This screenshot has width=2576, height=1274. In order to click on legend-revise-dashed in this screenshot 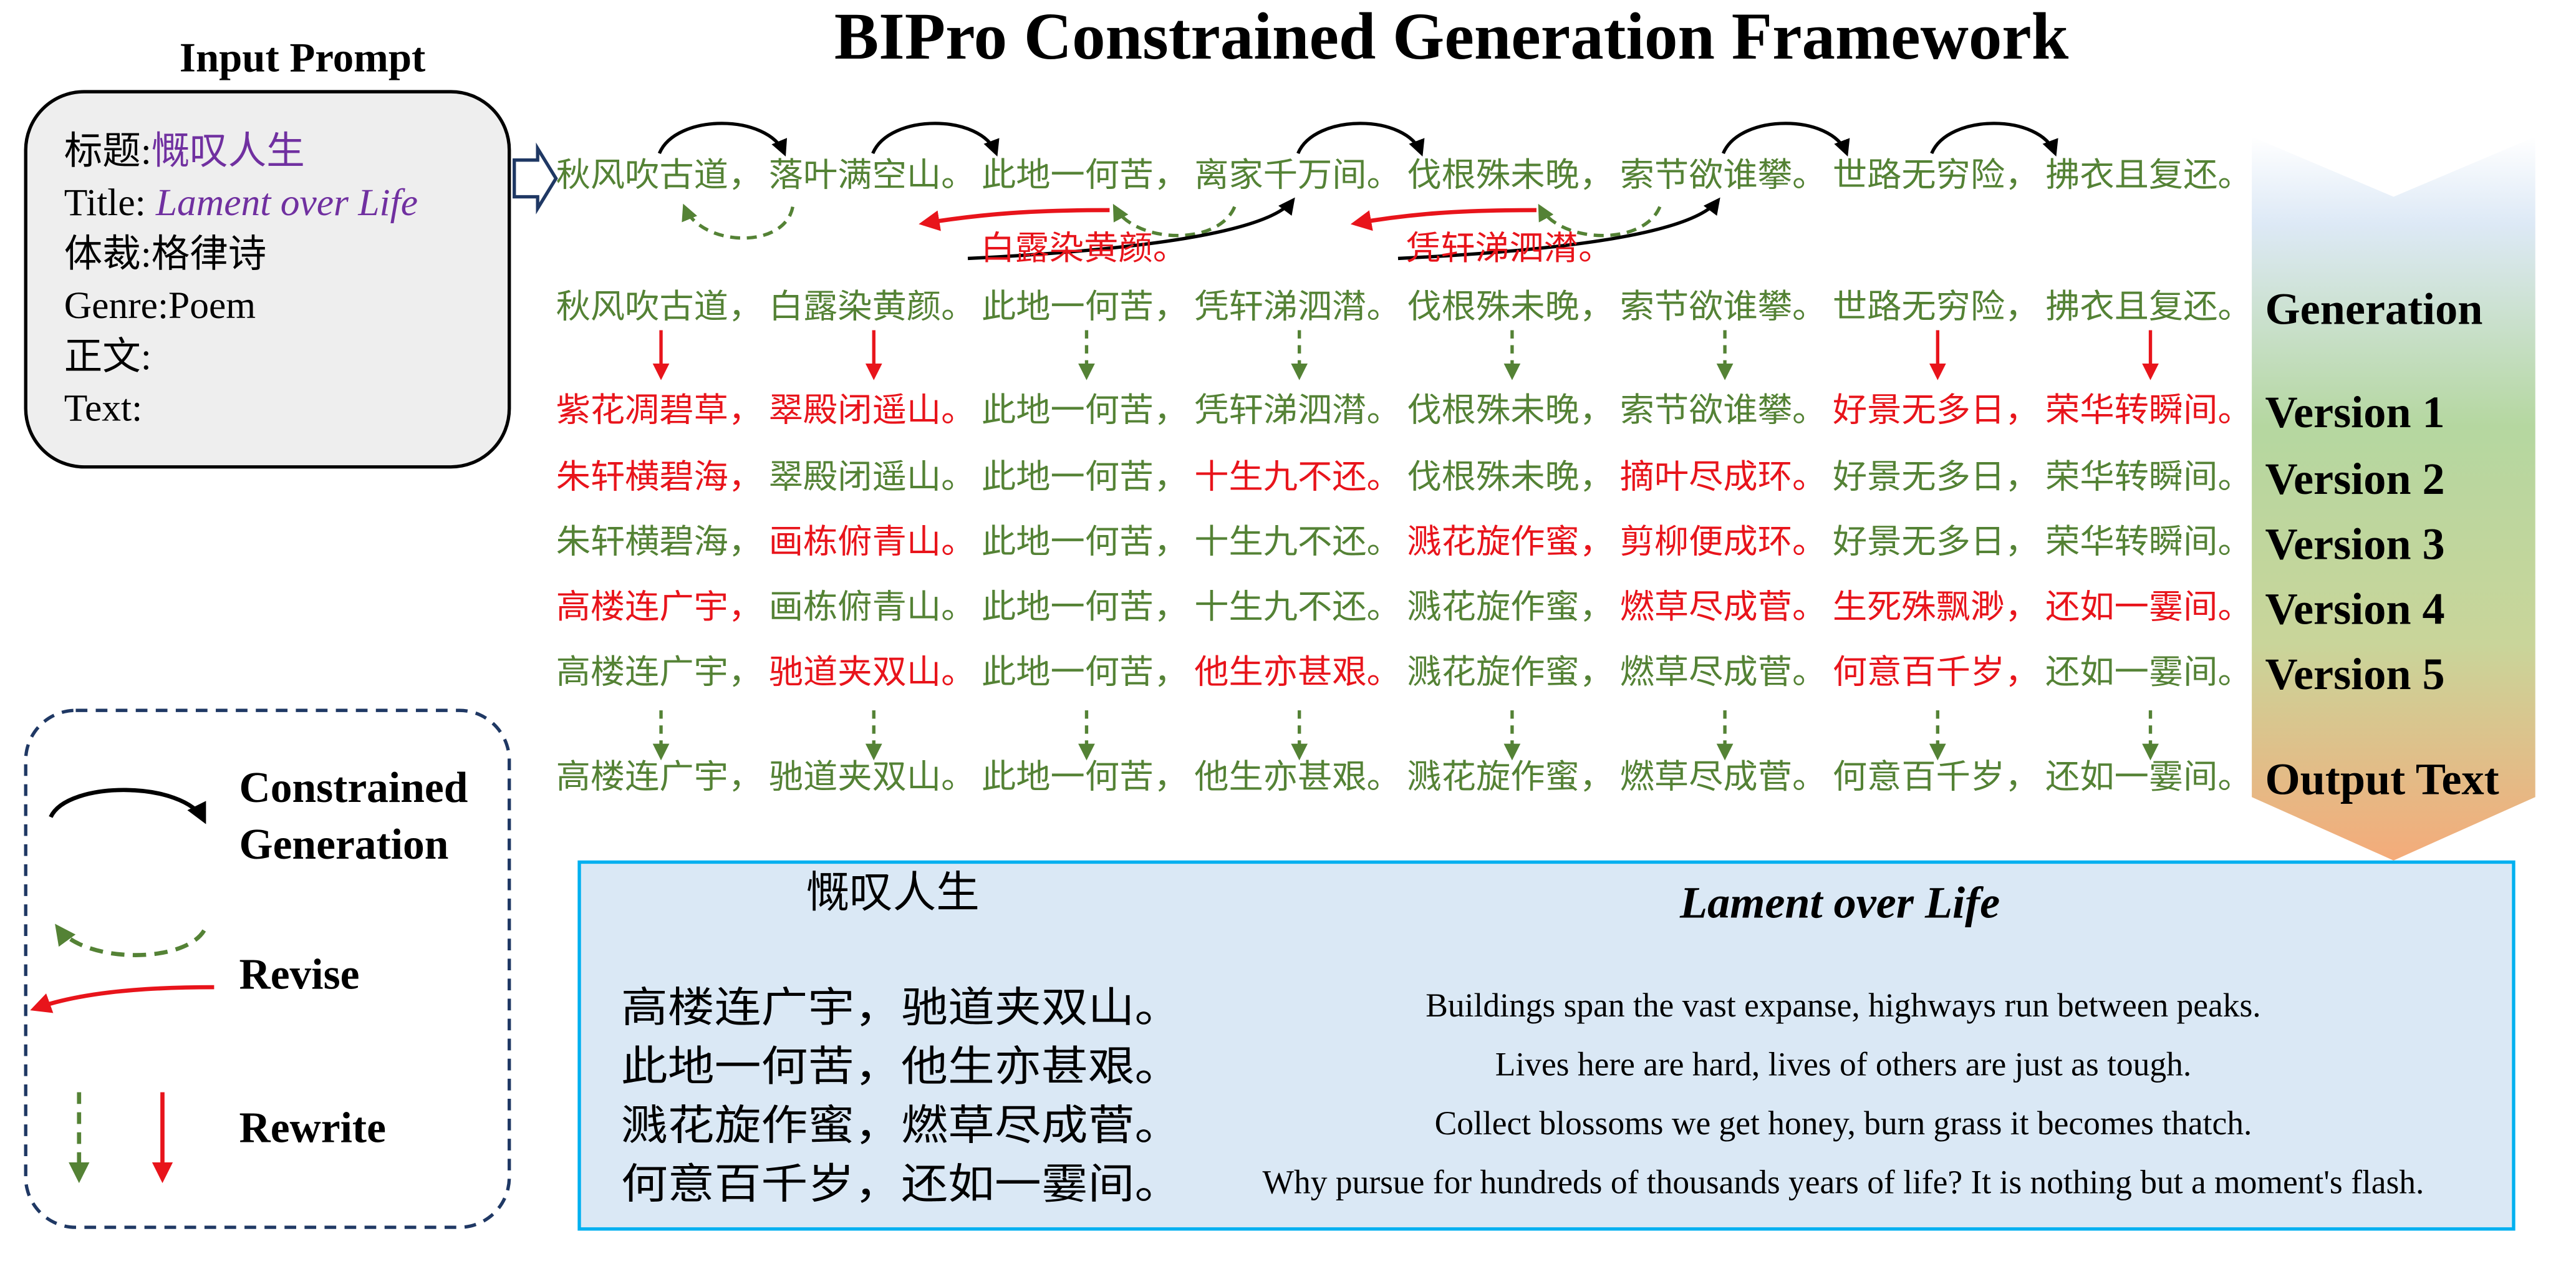, I will do `click(130, 941)`.